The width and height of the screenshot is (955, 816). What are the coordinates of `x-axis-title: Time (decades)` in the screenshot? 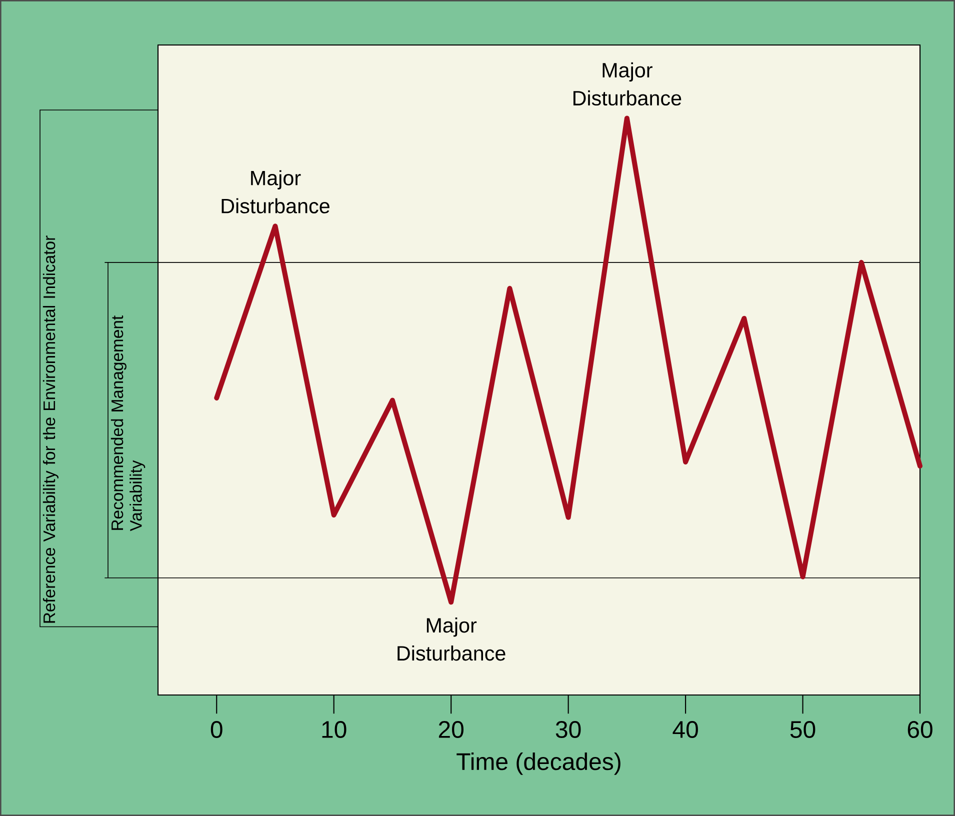 It's located at (538, 763).